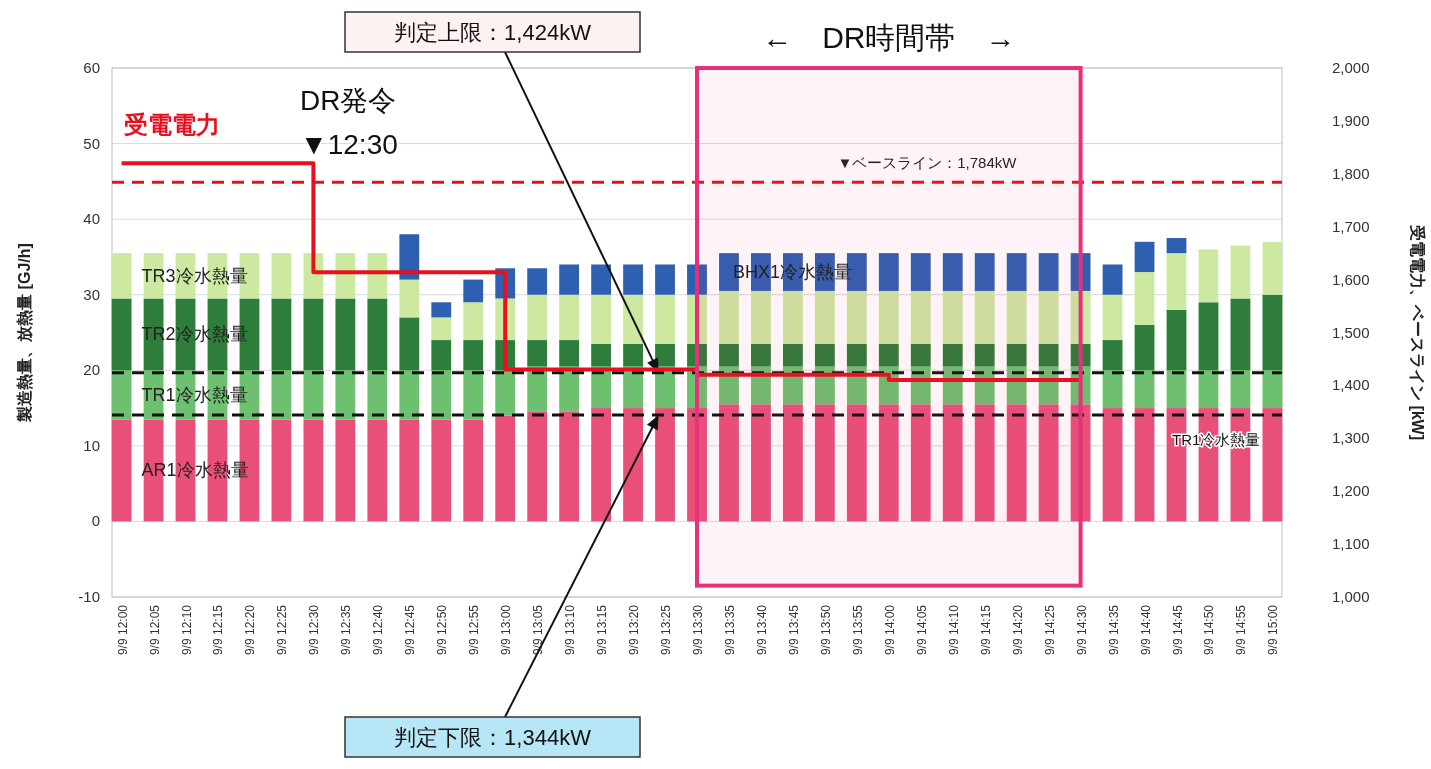  What do you see at coordinates (1017, 630) in the screenshot?
I see `x-tick-label: 9/9 14:20` at bounding box center [1017, 630].